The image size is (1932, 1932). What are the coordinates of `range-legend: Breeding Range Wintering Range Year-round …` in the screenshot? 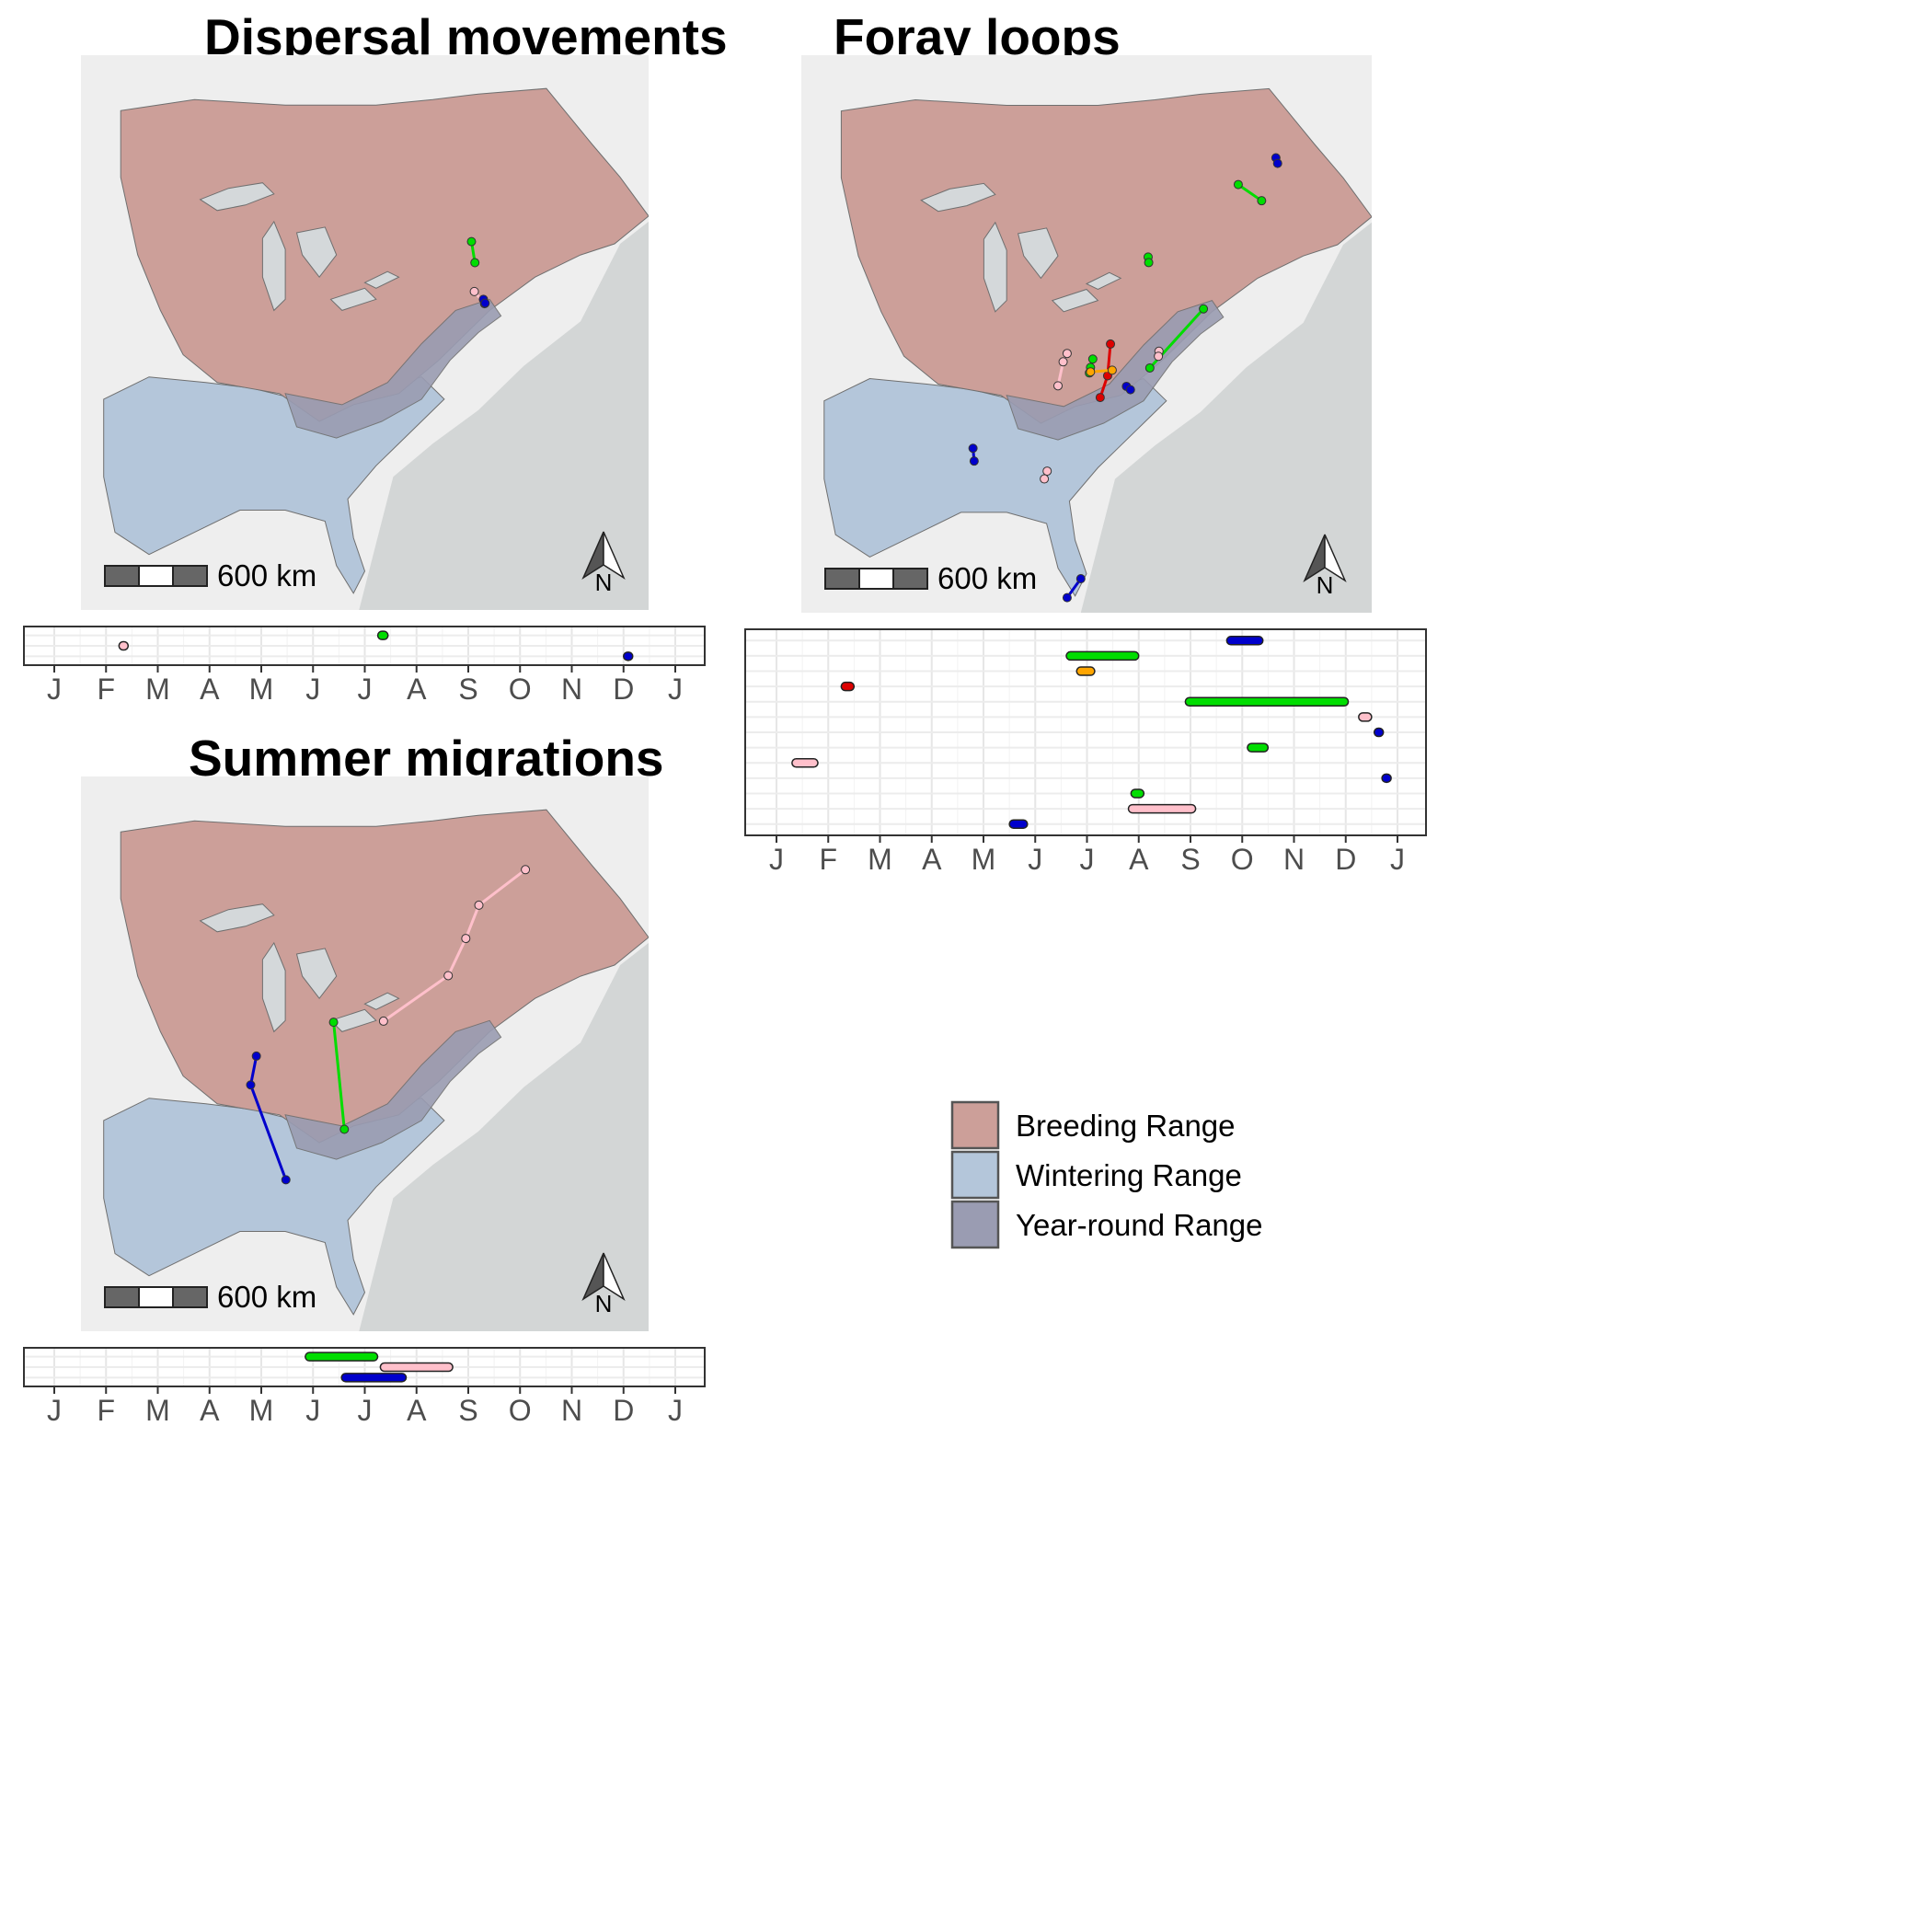 It's located at (1106, 1174).